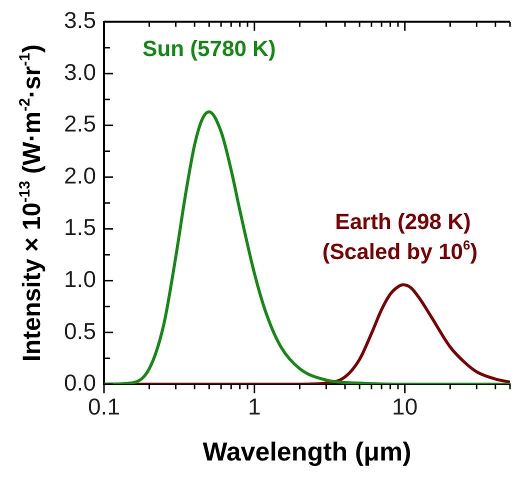 This screenshot has height=477, width=520. Describe the element at coordinates (405, 406) in the screenshot. I see `x-tick-label: 10` at that location.